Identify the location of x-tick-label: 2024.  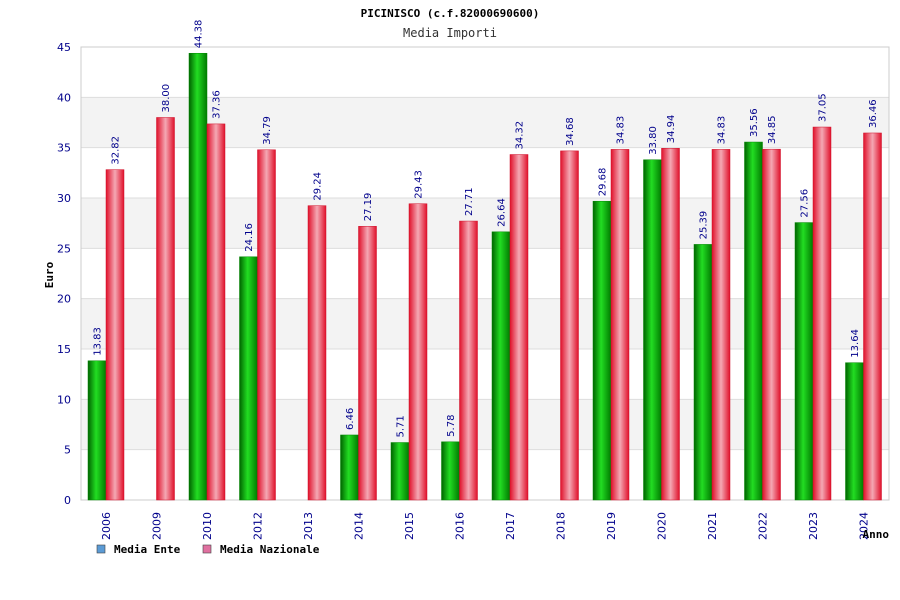
(864, 526).